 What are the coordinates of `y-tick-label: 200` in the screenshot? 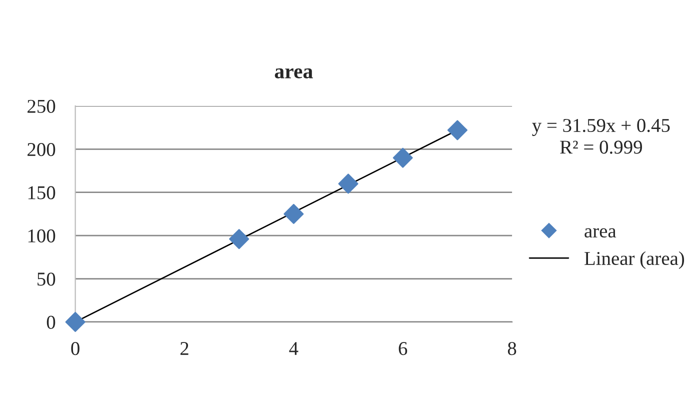 It's located at (42, 149).